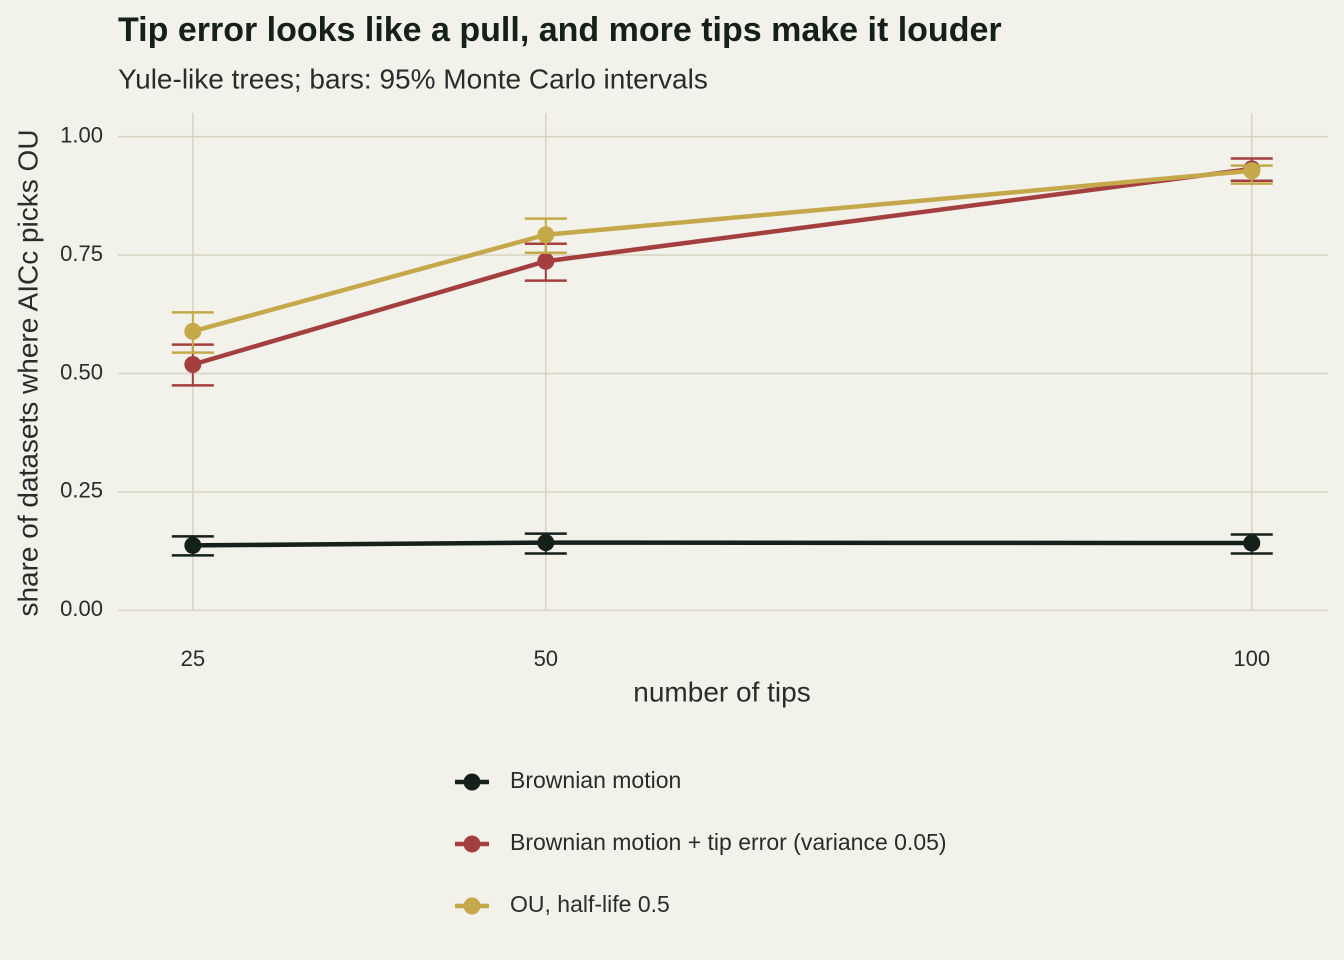 The height and width of the screenshot is (960, 1344). What do you see at coordinates (81, 253) in the screenshot?
I see `y-tick-label: 0.75` at bounding box center [81, 253].